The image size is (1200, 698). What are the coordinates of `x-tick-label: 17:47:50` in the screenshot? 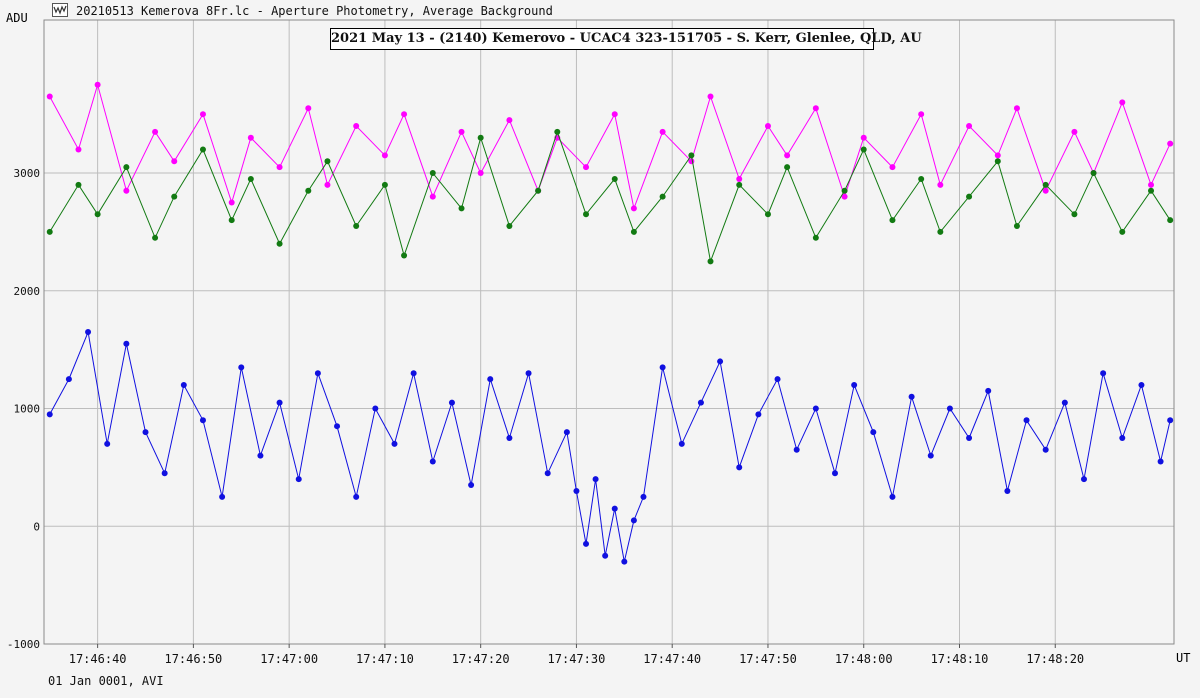 It's located at (768, 659).